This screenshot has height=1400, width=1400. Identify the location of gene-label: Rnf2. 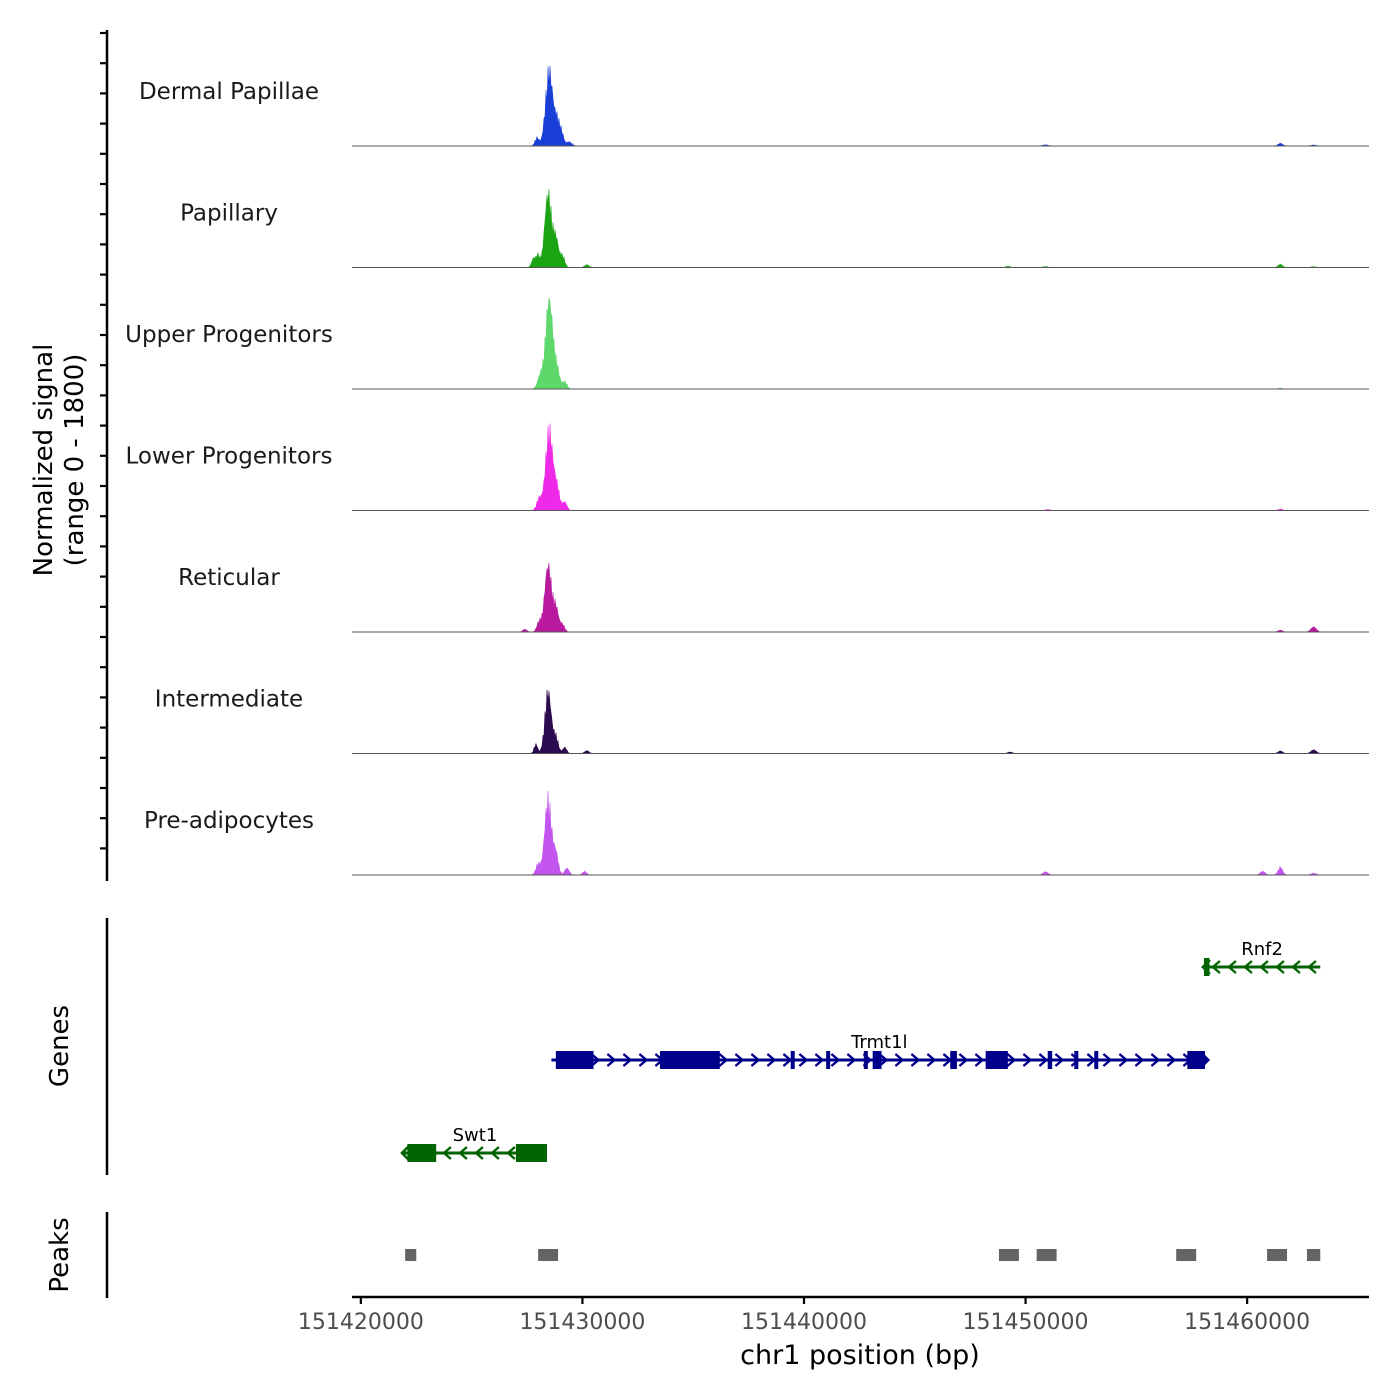
(1262, 949).